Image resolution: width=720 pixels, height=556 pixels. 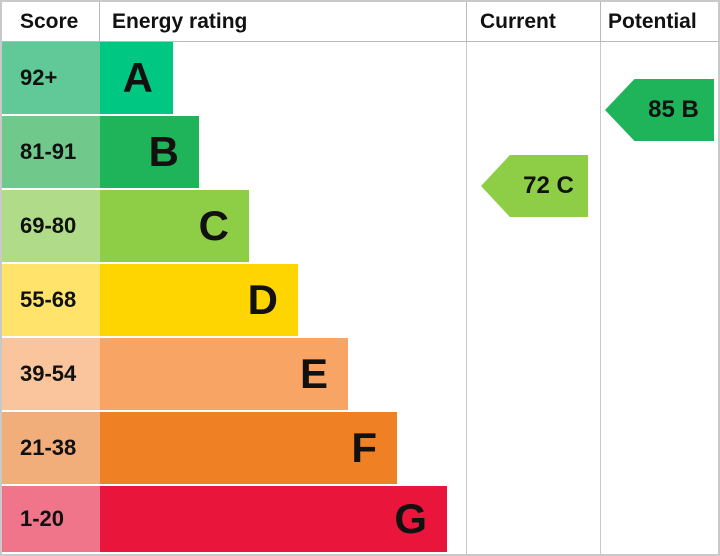 What do you see at coordinates (51, 519) in the screenshot?
I see `score-range-g: 1-20` at bounding box center [51, 519].